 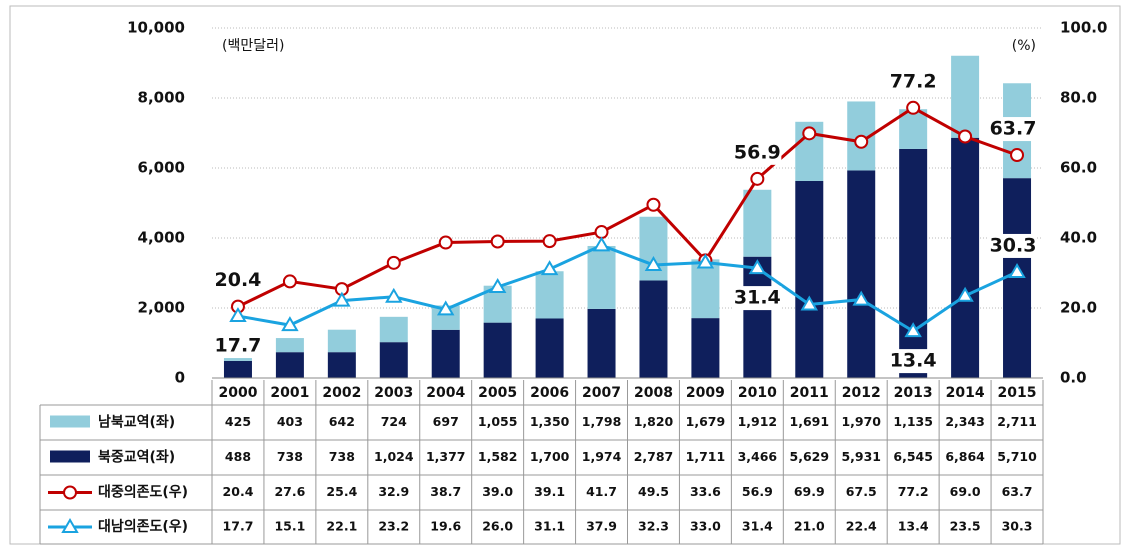 What do you see at coordinates (965, 421) in the screenshot?
I see `table-cell: 2,343` at bounding box center [965, 421].